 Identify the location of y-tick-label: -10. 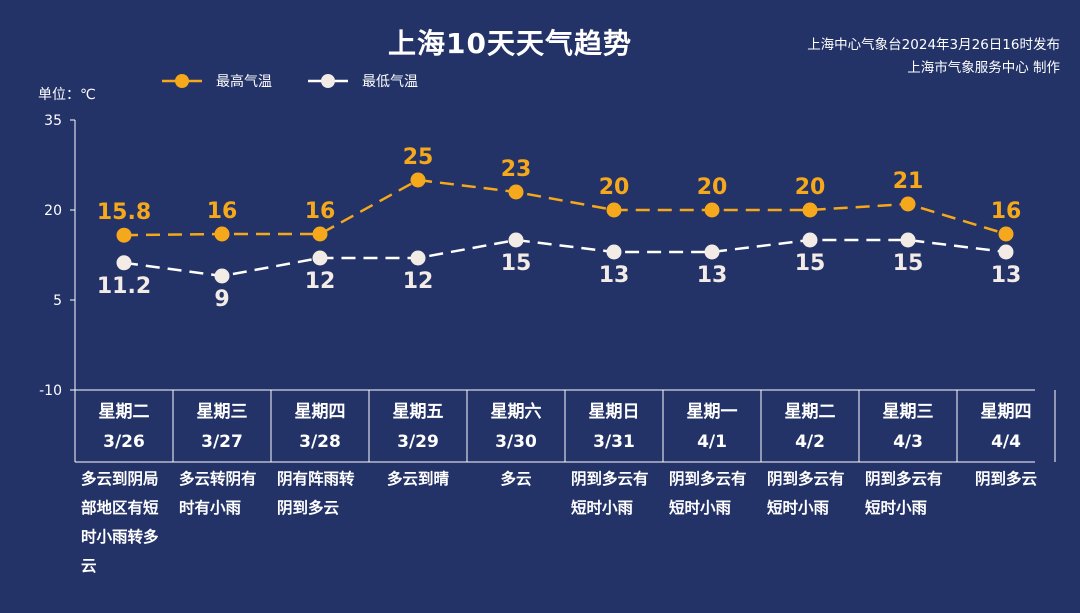
(50, 391).